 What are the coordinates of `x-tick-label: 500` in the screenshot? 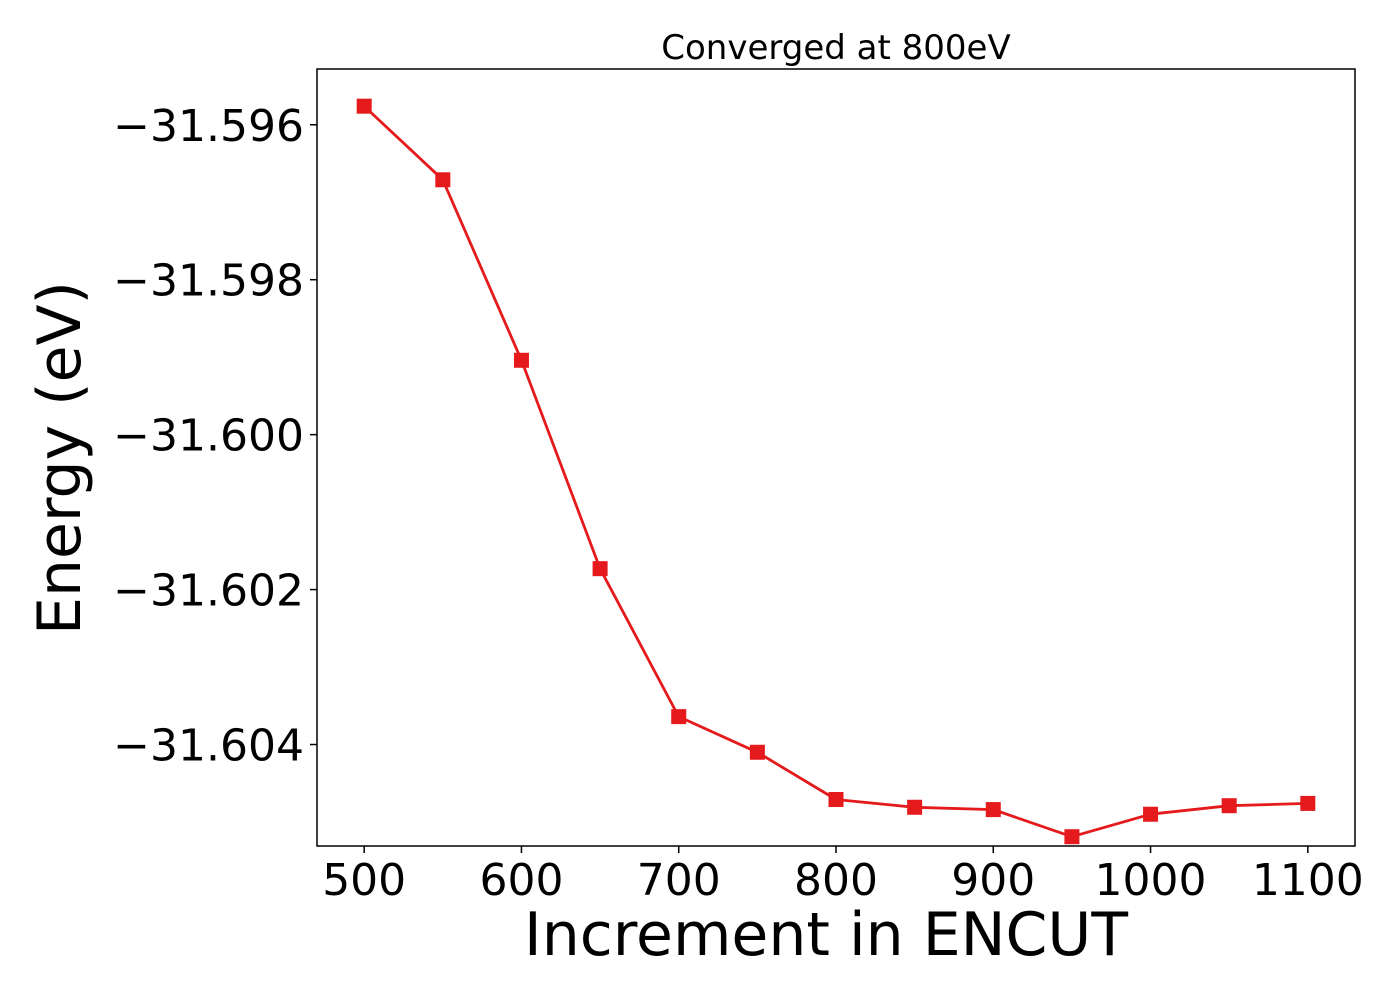 It's located at (364, 880).